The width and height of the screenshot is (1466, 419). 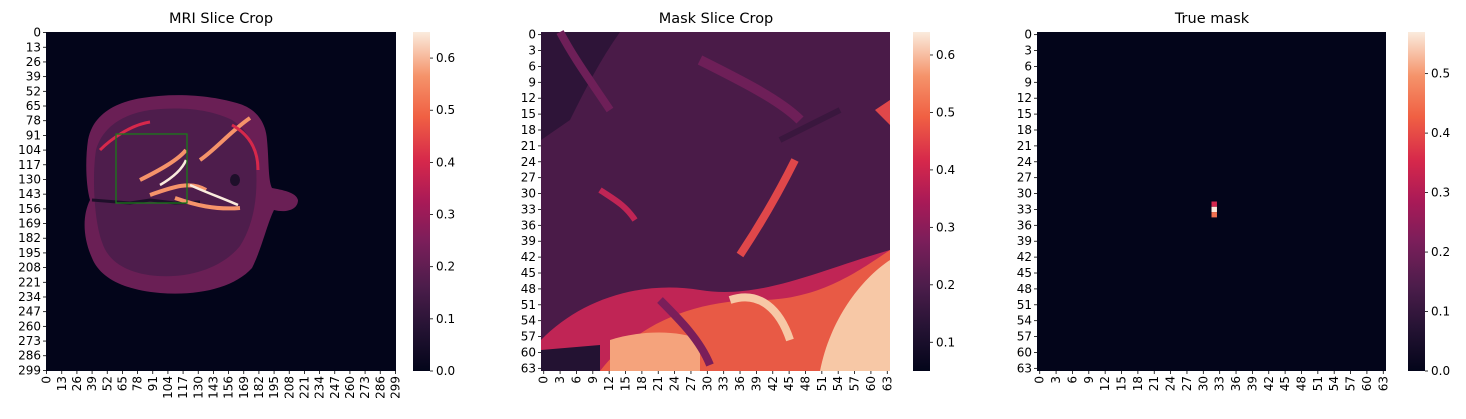 I want to click on y-tick-label: 221, so click(x=29, y=282).